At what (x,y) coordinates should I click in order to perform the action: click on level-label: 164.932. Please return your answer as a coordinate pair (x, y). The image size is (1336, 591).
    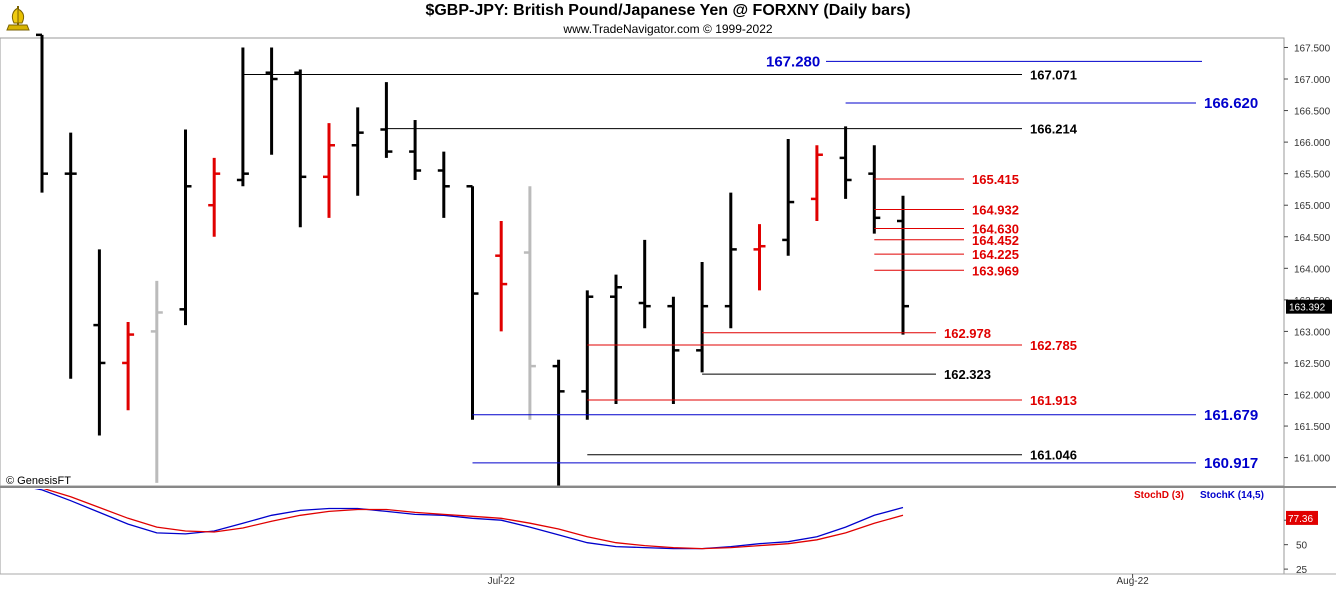
    Looking at the image, I should click on (995, 210).